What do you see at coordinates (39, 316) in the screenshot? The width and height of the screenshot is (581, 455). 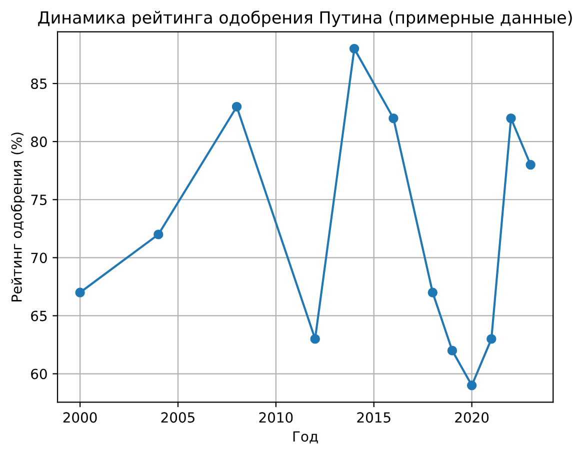 I see `y-tick-label: 65` at bounding box center [39, 316].